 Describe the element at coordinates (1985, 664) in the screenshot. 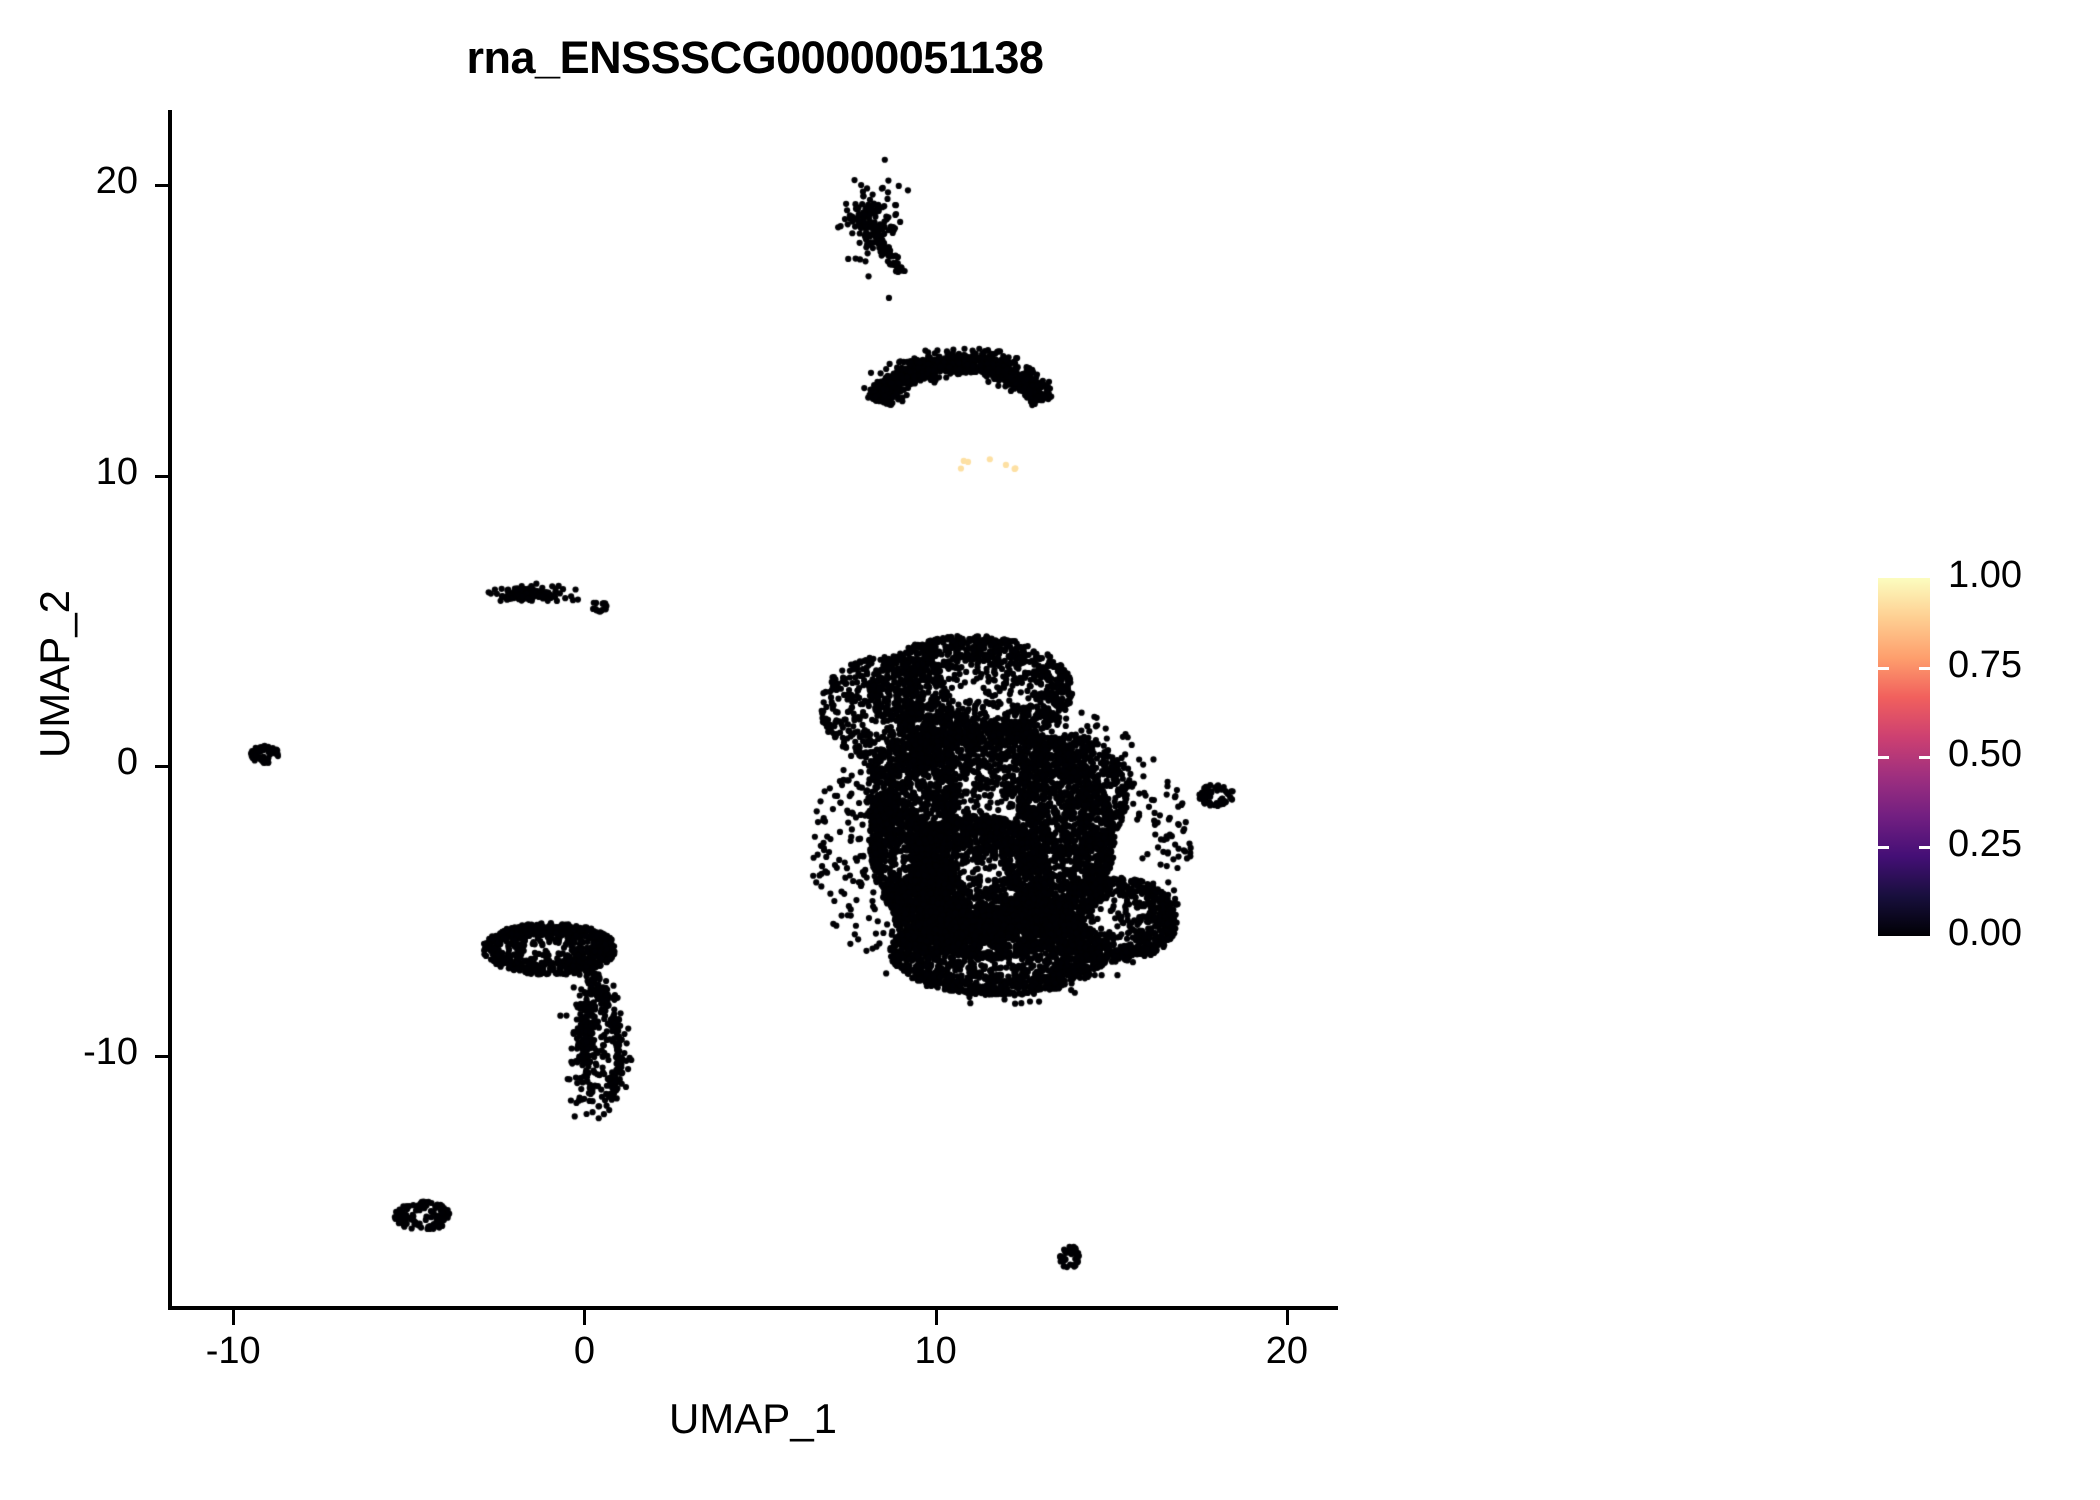

I see `colorbar-tick-label: 0.75` at that location.